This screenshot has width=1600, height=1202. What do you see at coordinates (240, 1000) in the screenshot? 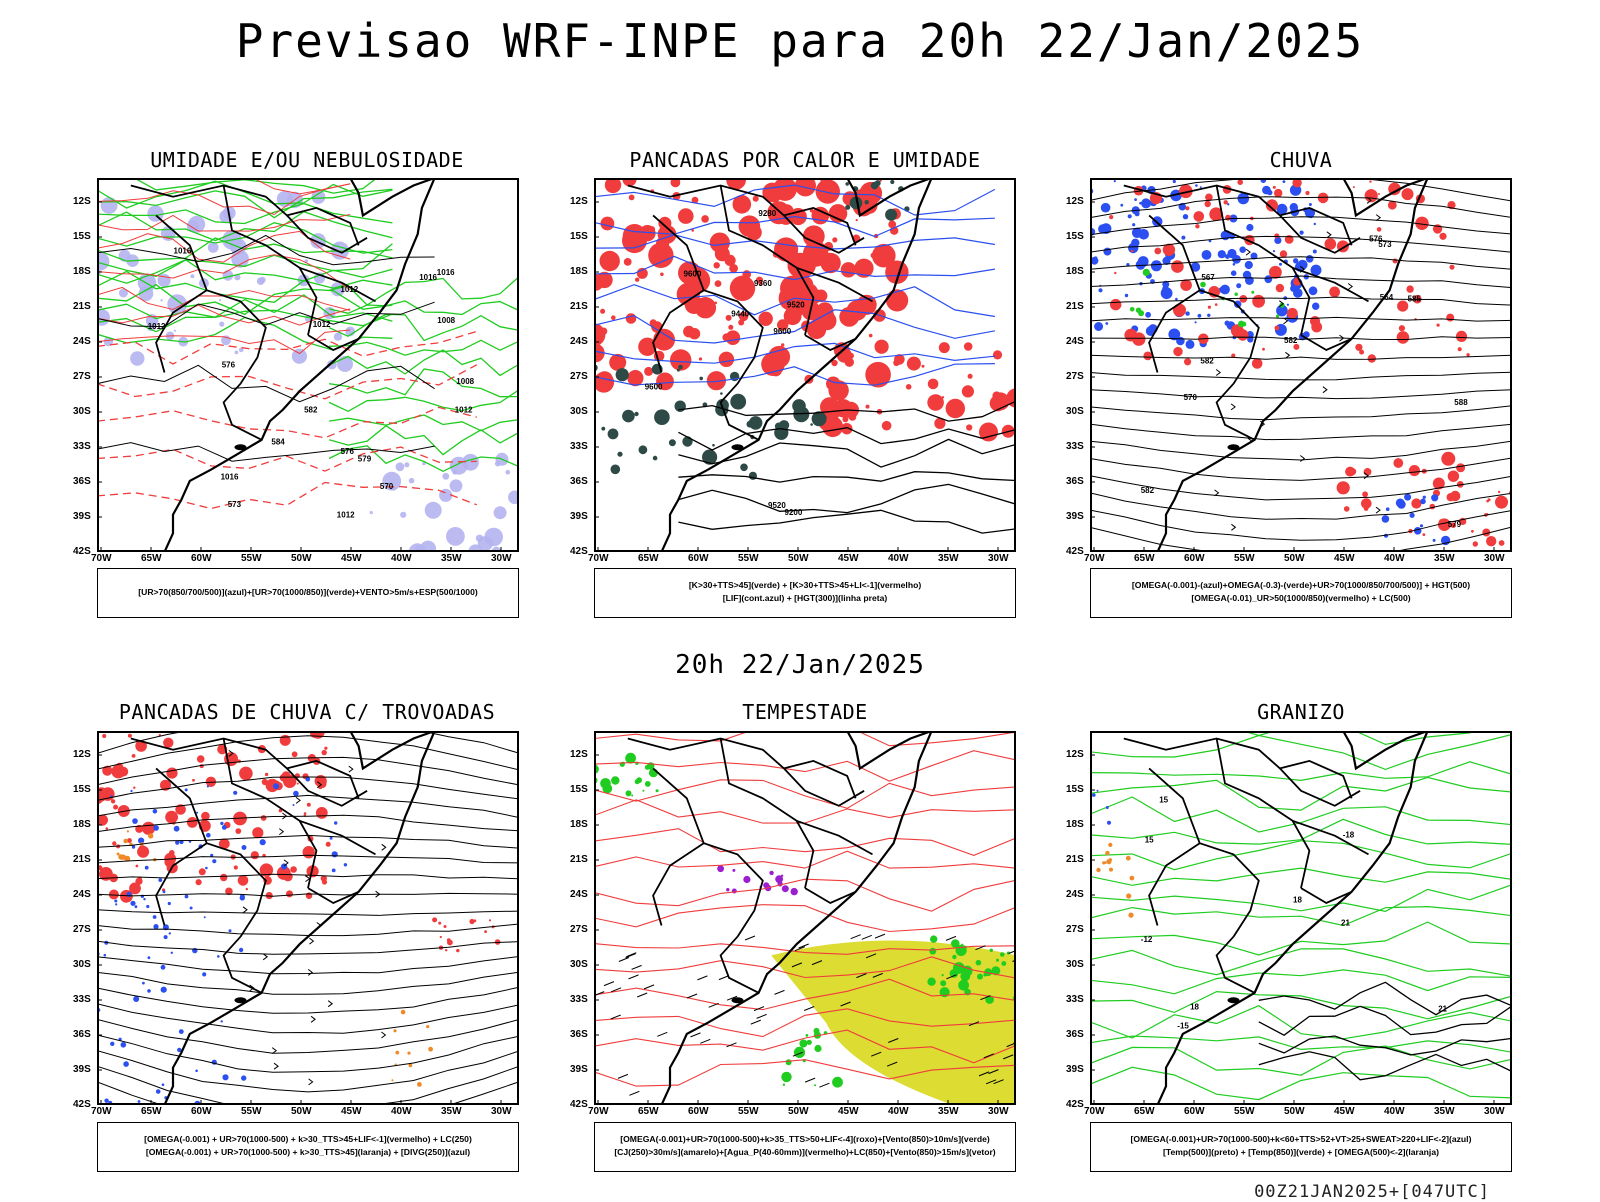
I see `lake-marker` at bounding box center [240, 1000].